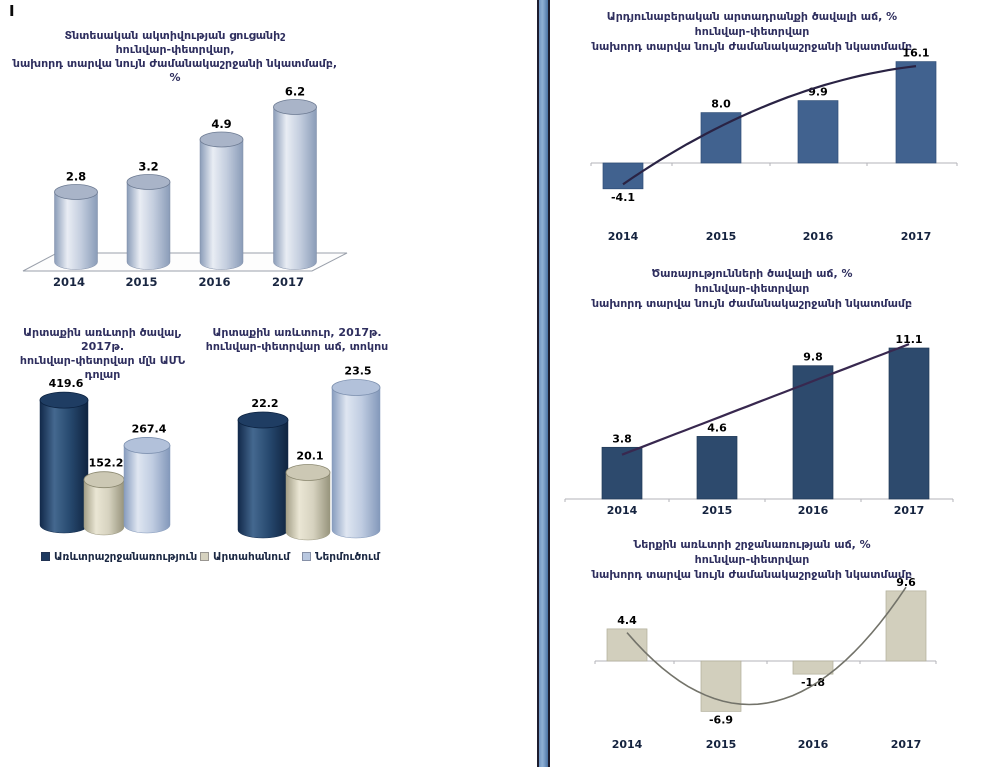 This screenshot has height=767, width=1000. I want to click on title-line: Արդյունաբերական արտադրանքի ծավալի աճ, %, so click(752, 16).